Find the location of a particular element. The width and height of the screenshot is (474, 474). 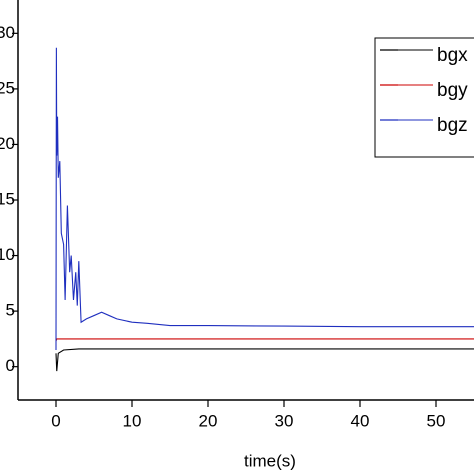

x-tick-label: 20 is located at coordinates (208, 420).